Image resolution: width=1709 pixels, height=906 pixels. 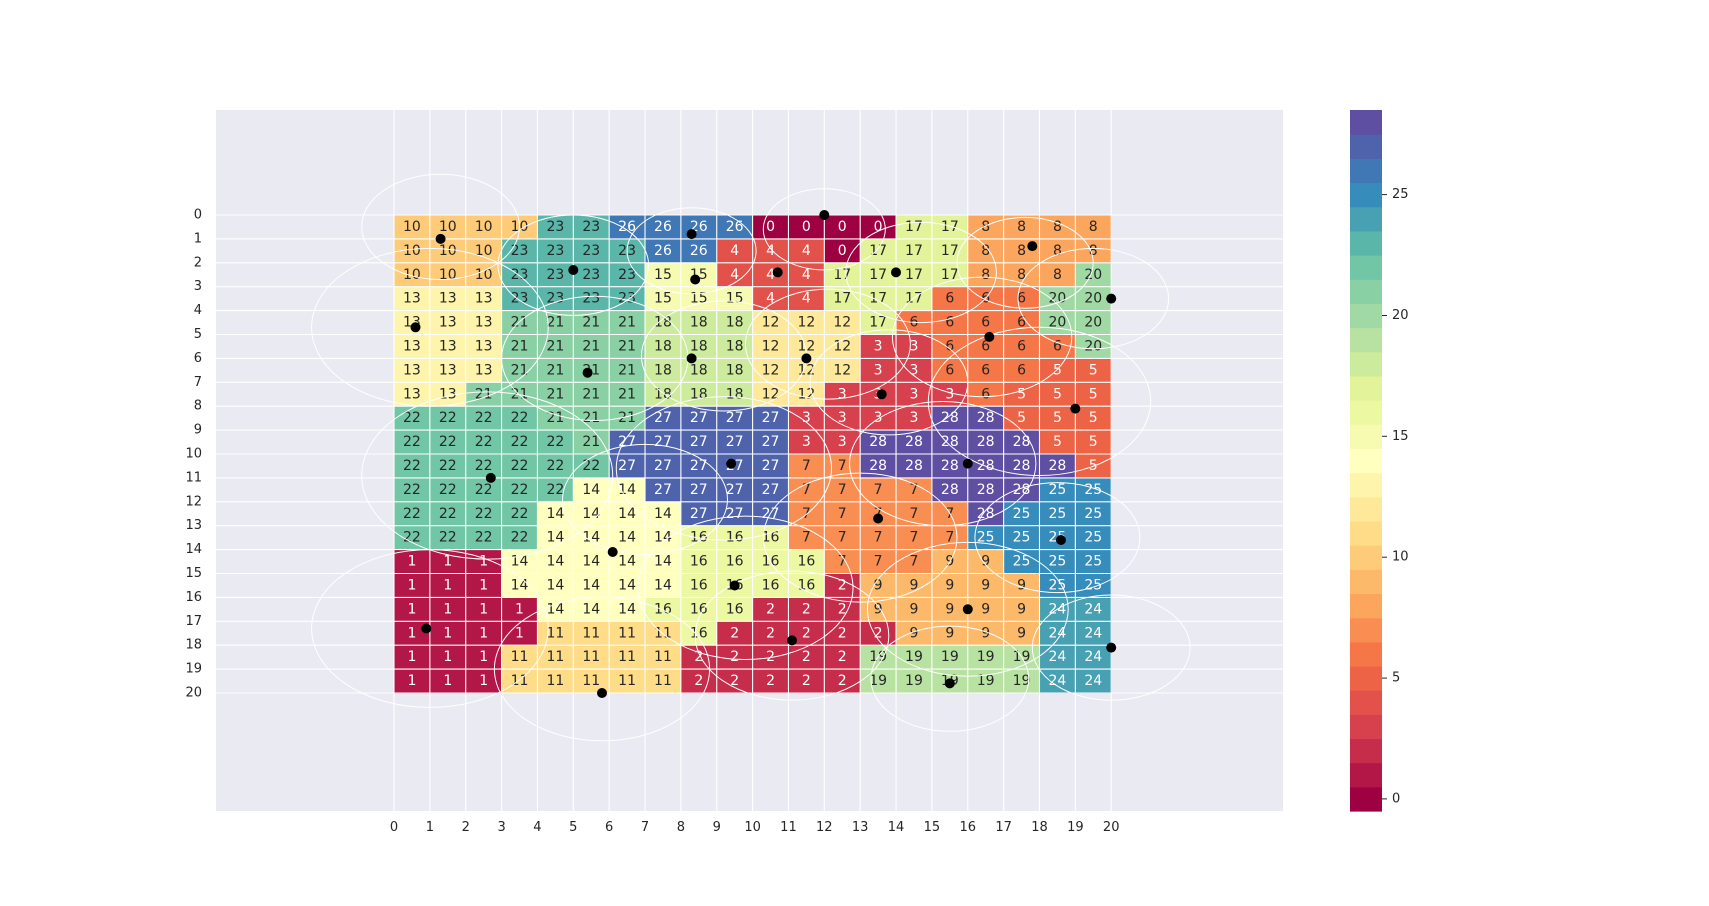 What do you see at coordinates (193, 454) in the screenshot?
I see `y-tick-label: 10` at bounding box center [193, 454].